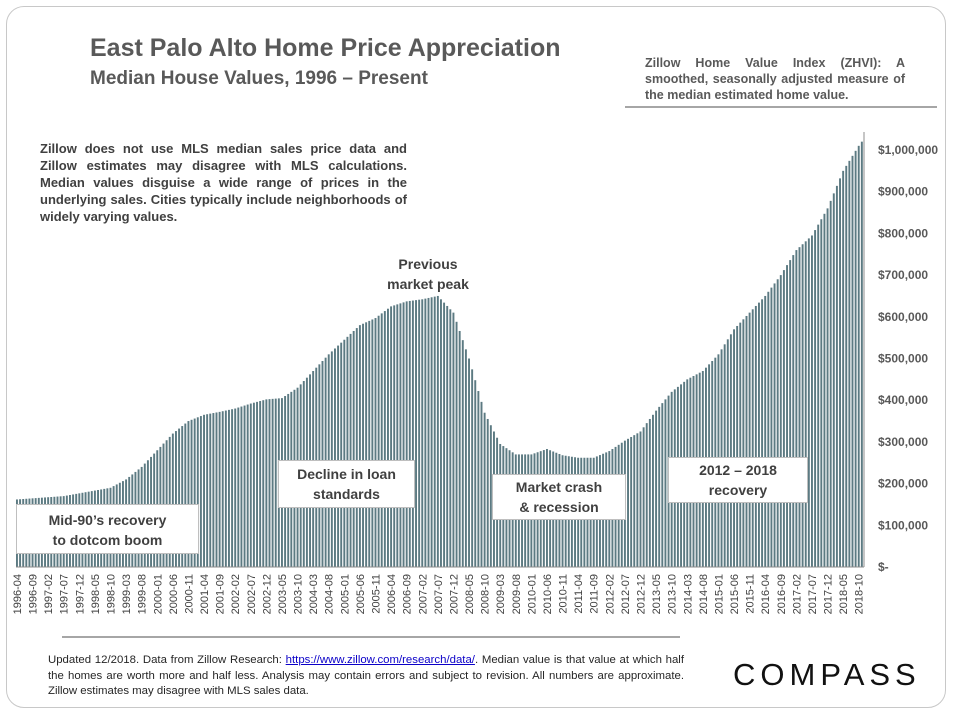 The width and height of the screenshot is (960, 720). I want to click on x-tick-label: 2012-02, so click(610, 594).